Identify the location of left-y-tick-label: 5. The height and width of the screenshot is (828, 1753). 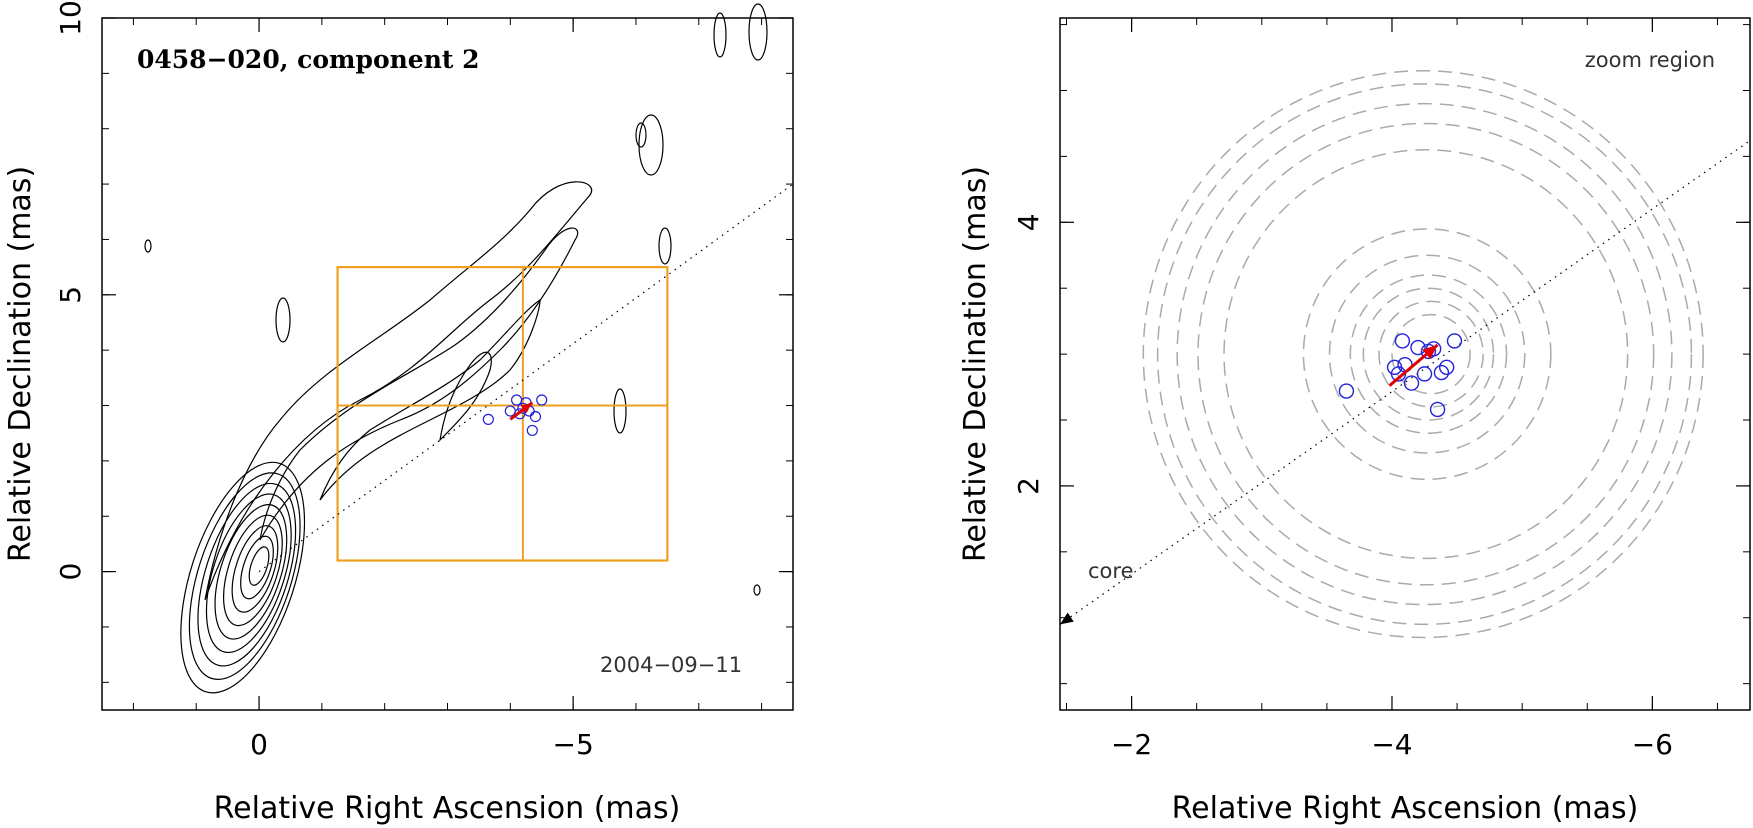
(70, 295).